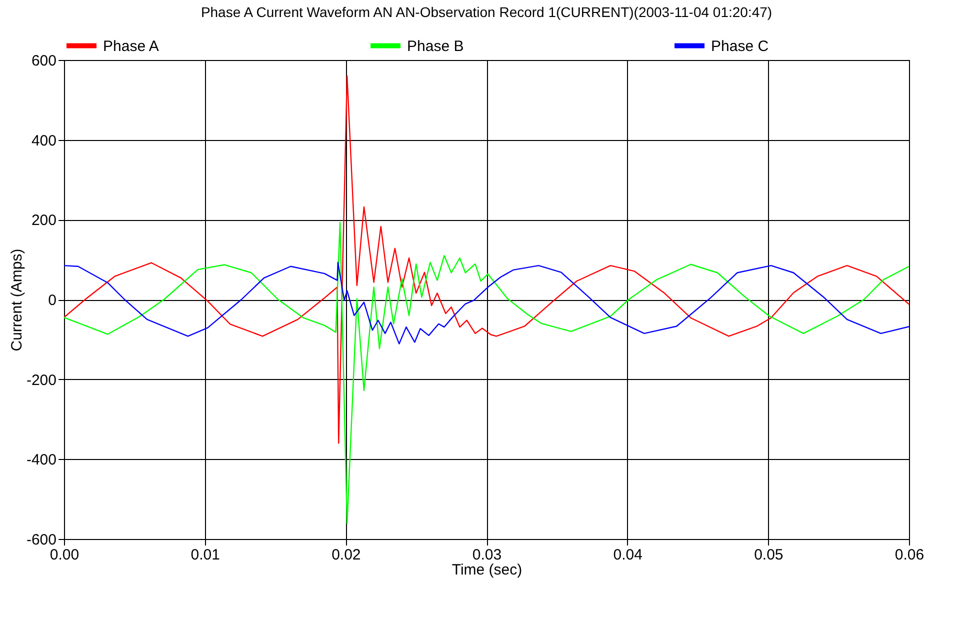  What do you see at coordinates (740, 46) in the screenshot?
I see `legend-label: Phase C` at bounding box center [740, 46].